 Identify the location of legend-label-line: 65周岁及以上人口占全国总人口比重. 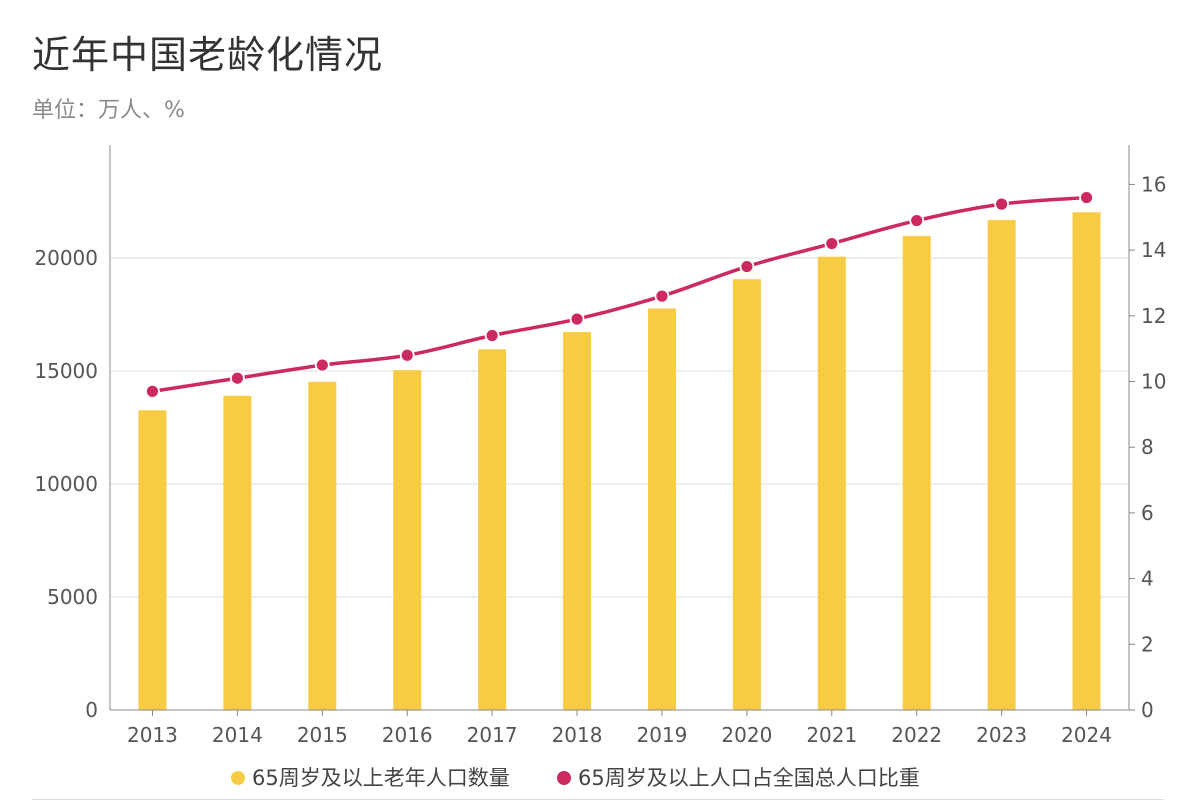
(749, 778).